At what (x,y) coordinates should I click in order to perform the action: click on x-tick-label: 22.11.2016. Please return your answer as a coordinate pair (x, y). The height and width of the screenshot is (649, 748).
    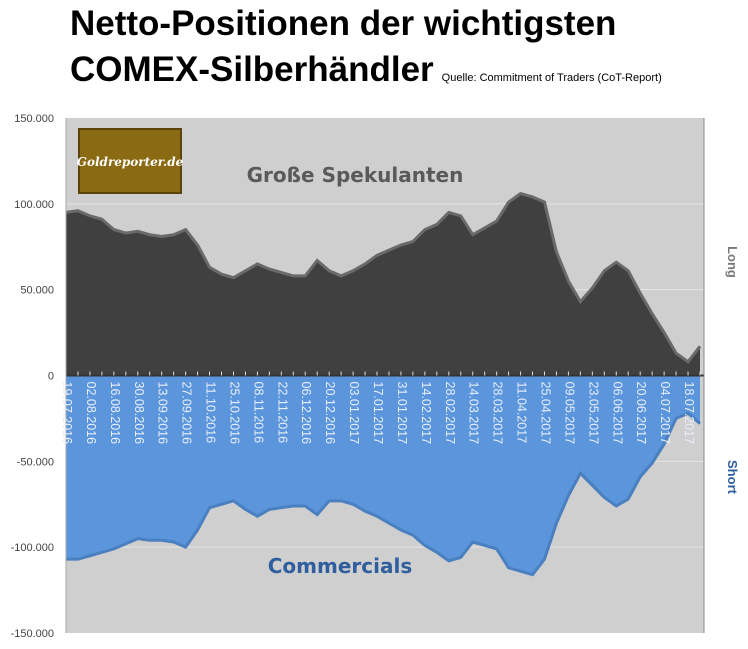
    Looking at the image, I should click on (282, 413).